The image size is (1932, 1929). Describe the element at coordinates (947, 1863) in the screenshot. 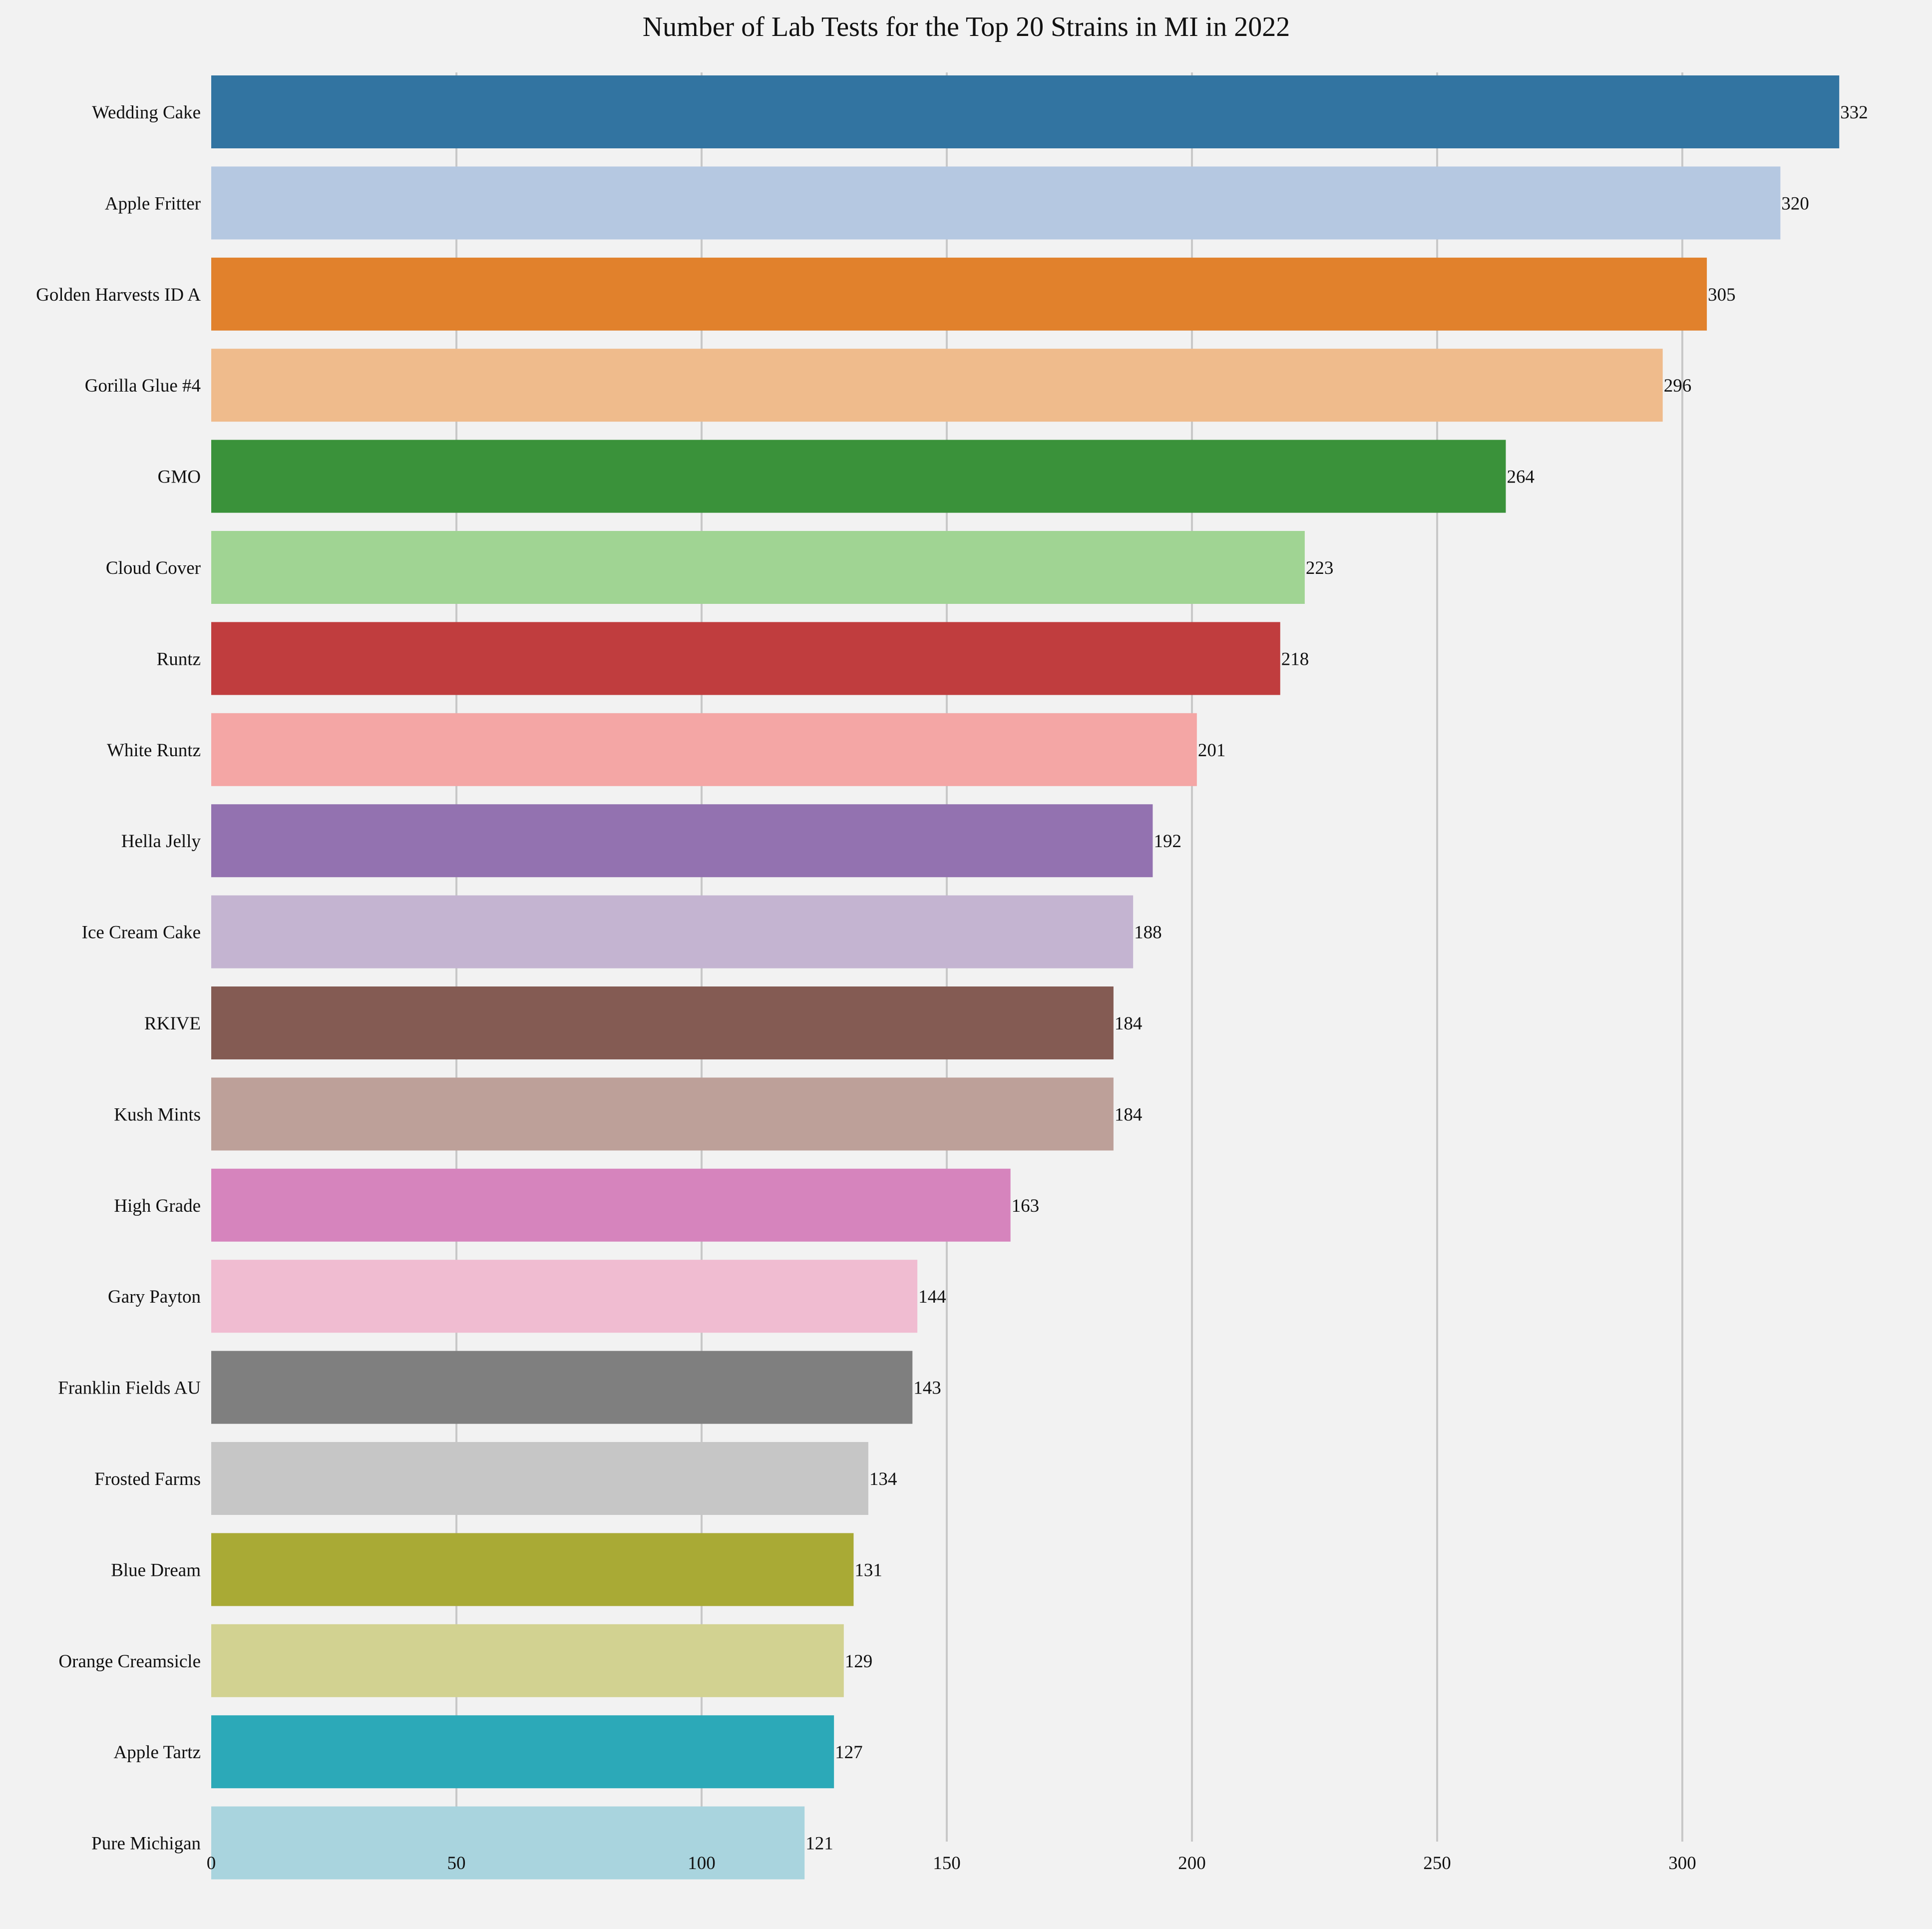

I see `x-tick-label: 150` at that location.